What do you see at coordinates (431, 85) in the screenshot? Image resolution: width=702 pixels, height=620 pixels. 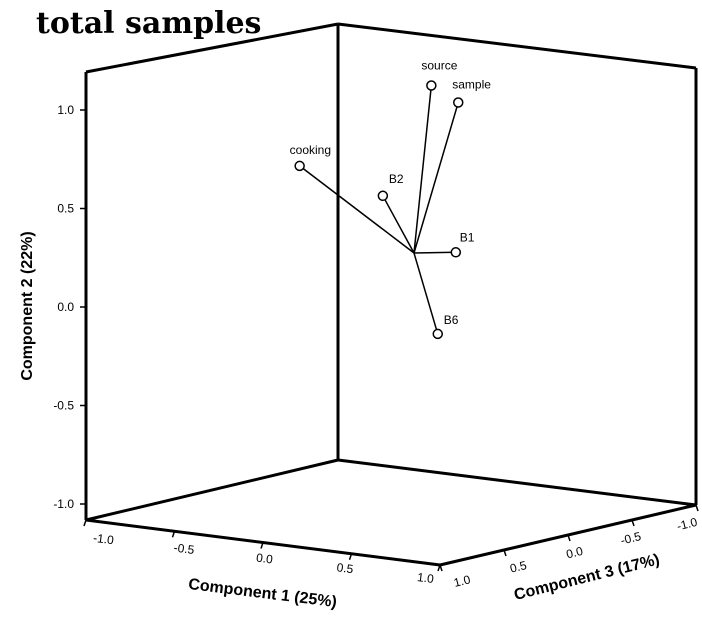 I see `point-source` at bounding box center [431, 85].